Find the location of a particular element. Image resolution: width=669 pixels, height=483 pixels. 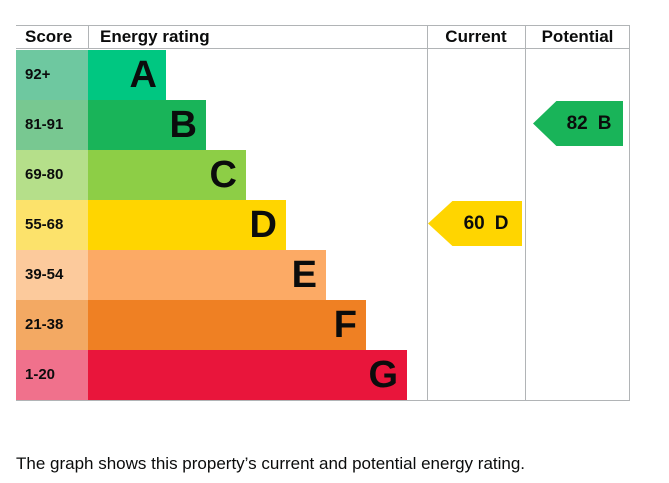

band-row-a: 92+ A is located at coordinates (323, 75).